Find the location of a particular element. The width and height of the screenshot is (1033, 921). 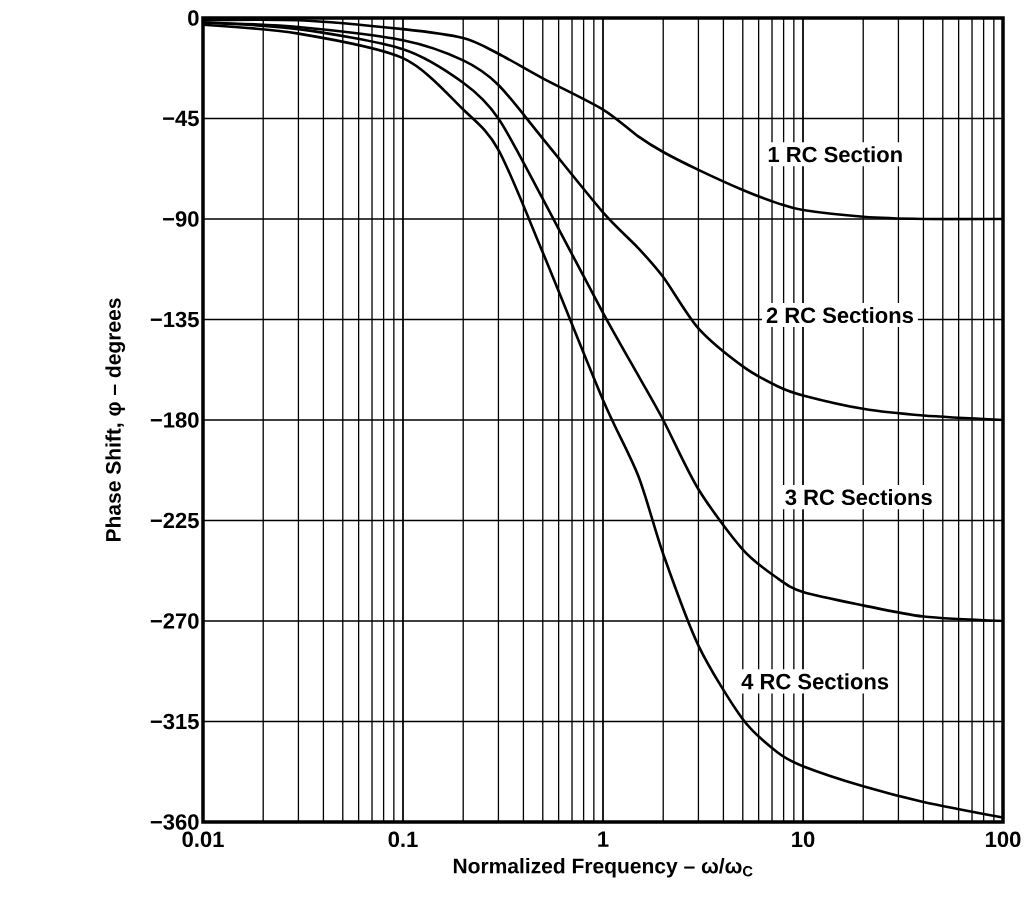

y-tick-label: −90 is located at coordinates (181, 219).